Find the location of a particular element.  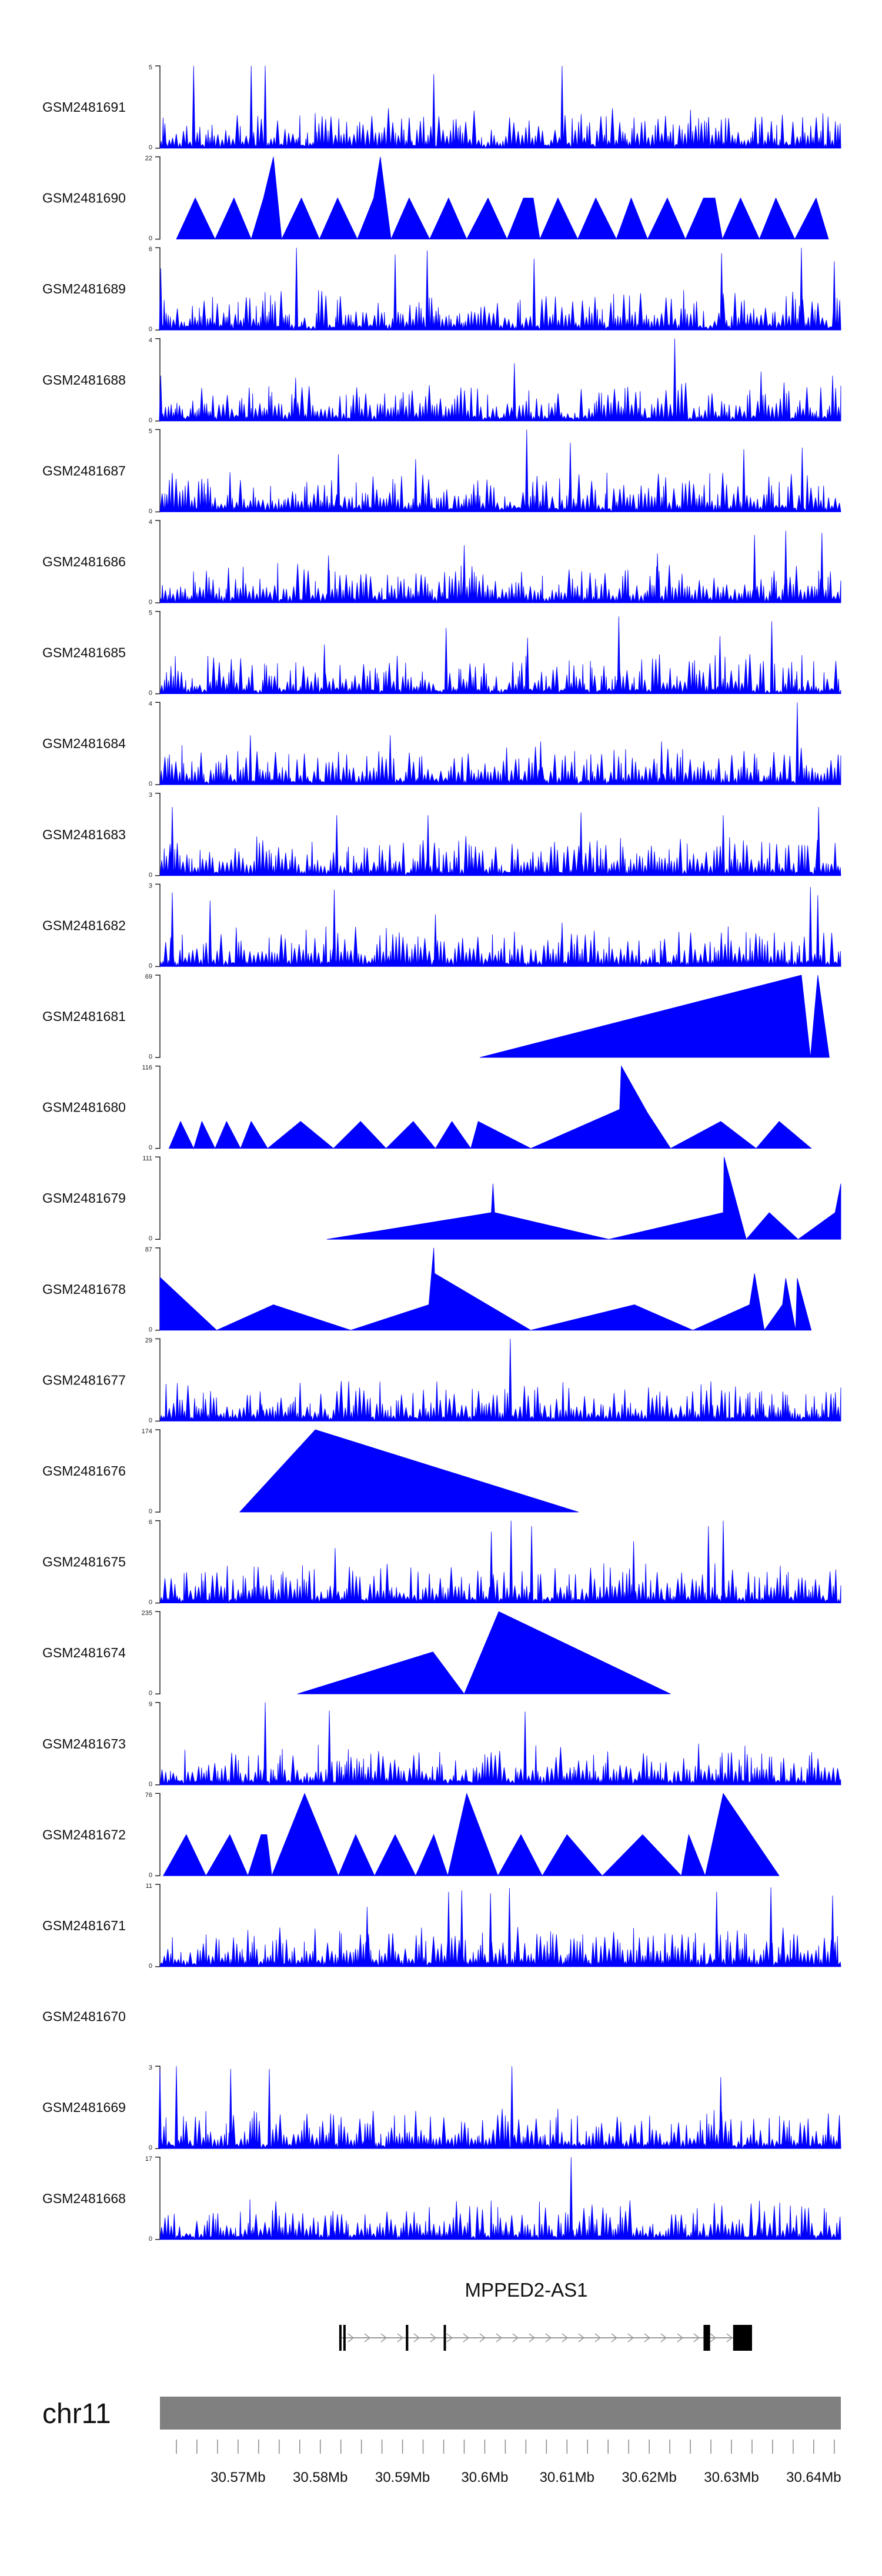

x-tick-label: 30.59Mb is located at coordinates (402, 2477).